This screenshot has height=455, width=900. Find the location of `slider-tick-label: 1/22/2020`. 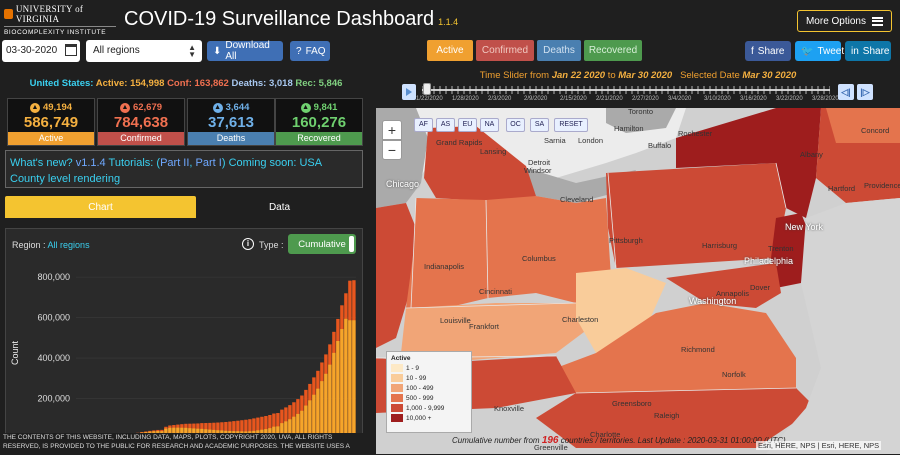

slider-tick-label: 1/22/2020 is located at coordinates (429, 99).